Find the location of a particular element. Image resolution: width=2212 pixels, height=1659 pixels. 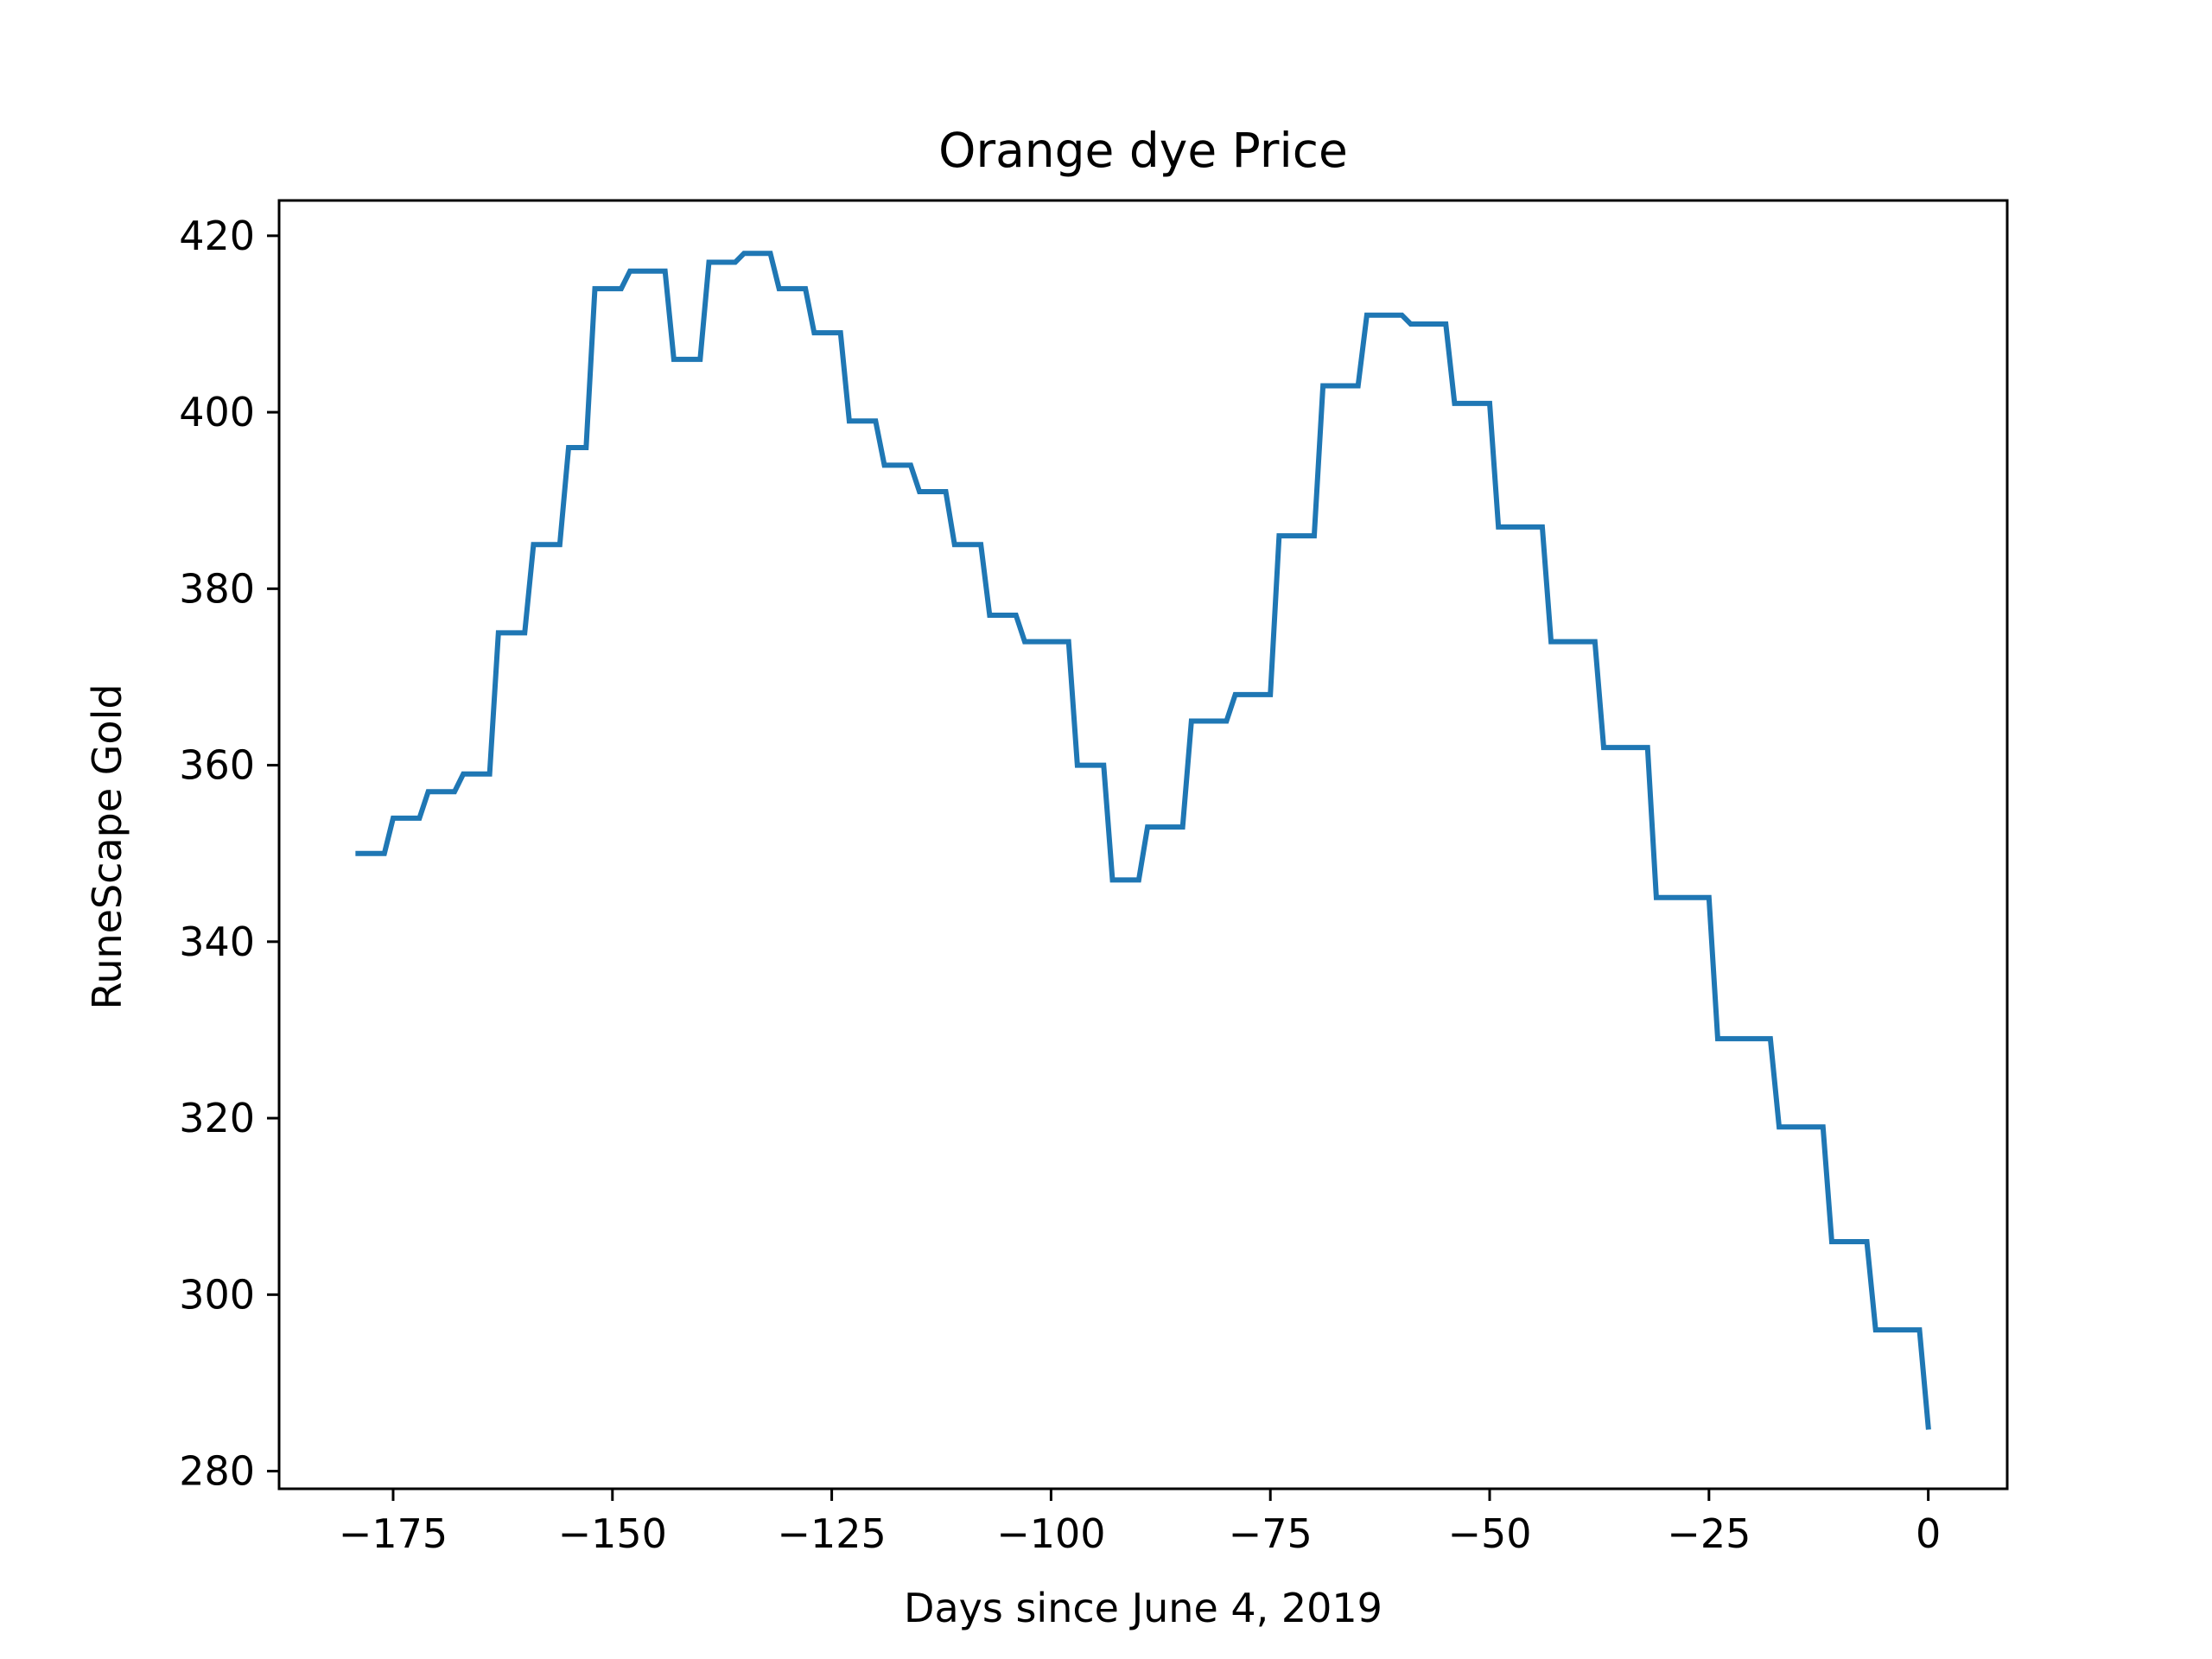

x-tick-label: −125 is located at coordinates (831, 1533).